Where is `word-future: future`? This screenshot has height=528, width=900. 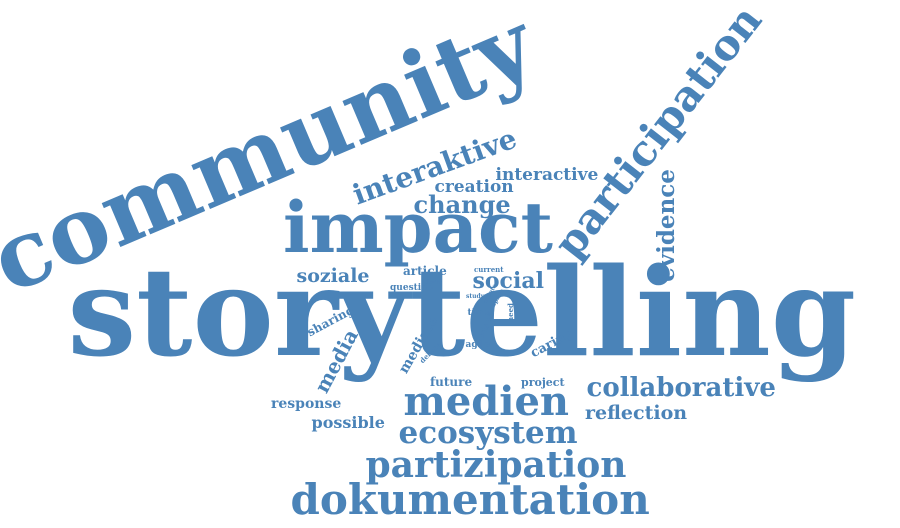
word-future: future is located at coordinates (451, 382).